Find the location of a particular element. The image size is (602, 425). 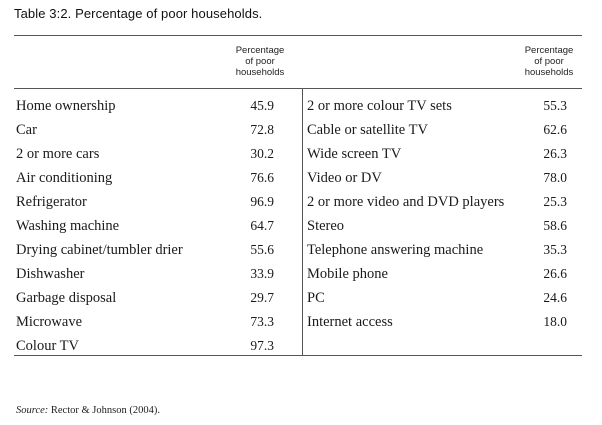

row-value: 96.9 is located at coordinates (262, 201).